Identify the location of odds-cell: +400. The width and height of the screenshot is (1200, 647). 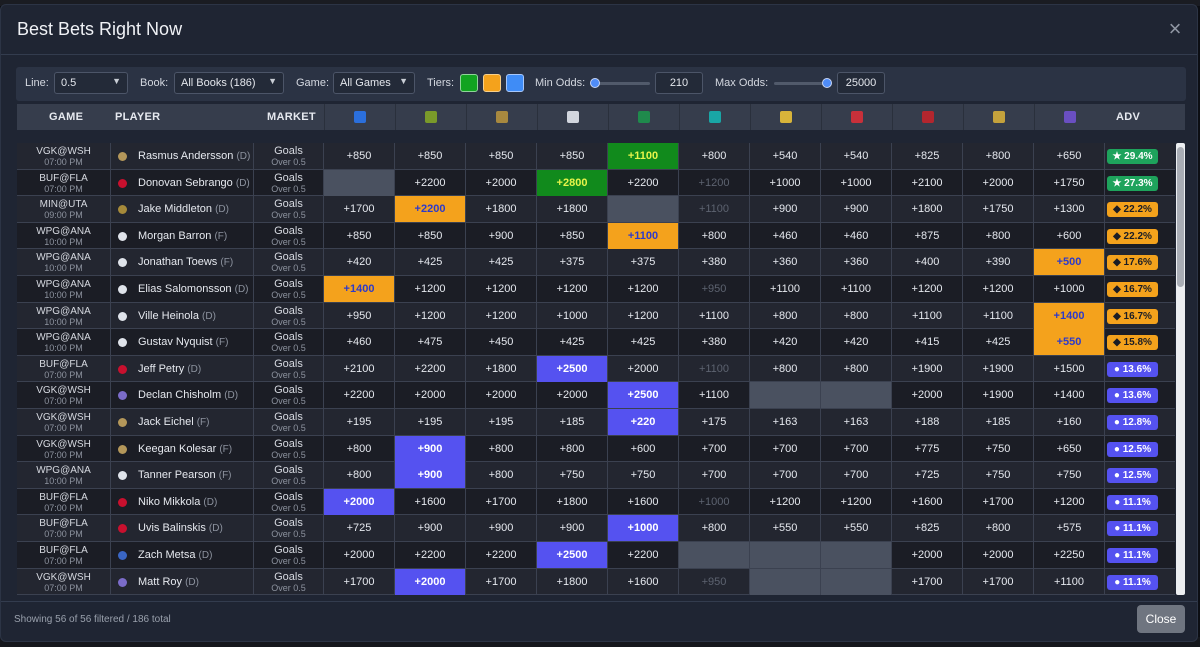
(927, 262).